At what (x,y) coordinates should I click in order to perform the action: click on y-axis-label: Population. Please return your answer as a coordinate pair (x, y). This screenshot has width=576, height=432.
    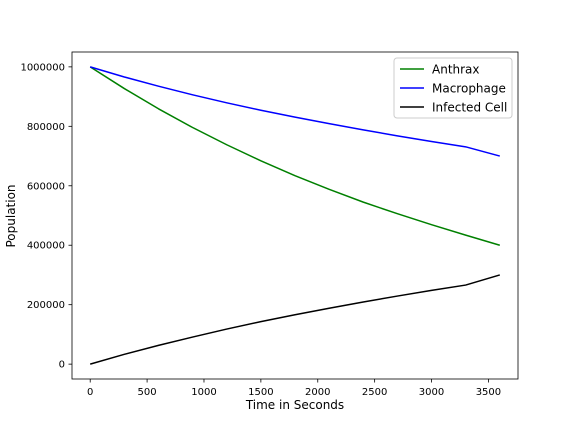
    Looking at the image, I should click on (11, 215).